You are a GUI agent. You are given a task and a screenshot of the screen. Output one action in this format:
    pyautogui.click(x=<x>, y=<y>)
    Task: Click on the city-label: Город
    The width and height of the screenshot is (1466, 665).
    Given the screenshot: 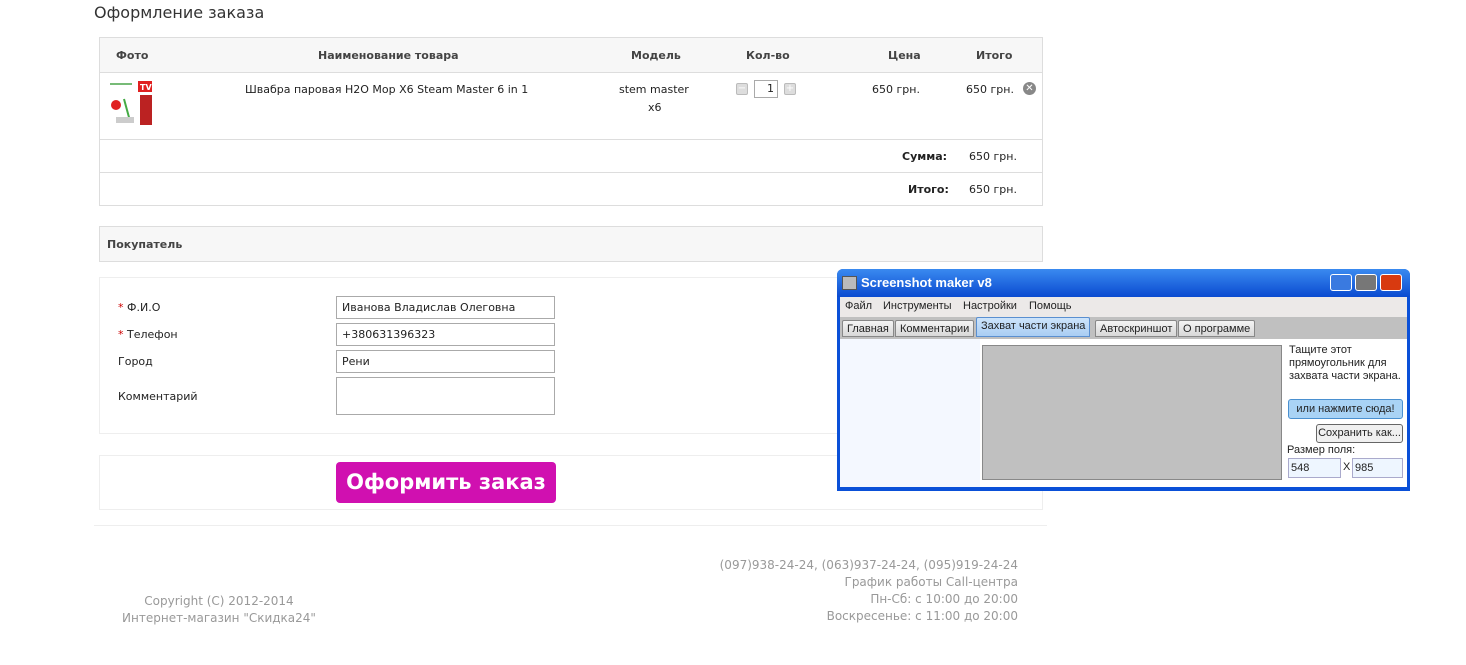 What is the action you would take?
    pyautogui.click(x=135, y=361)
    